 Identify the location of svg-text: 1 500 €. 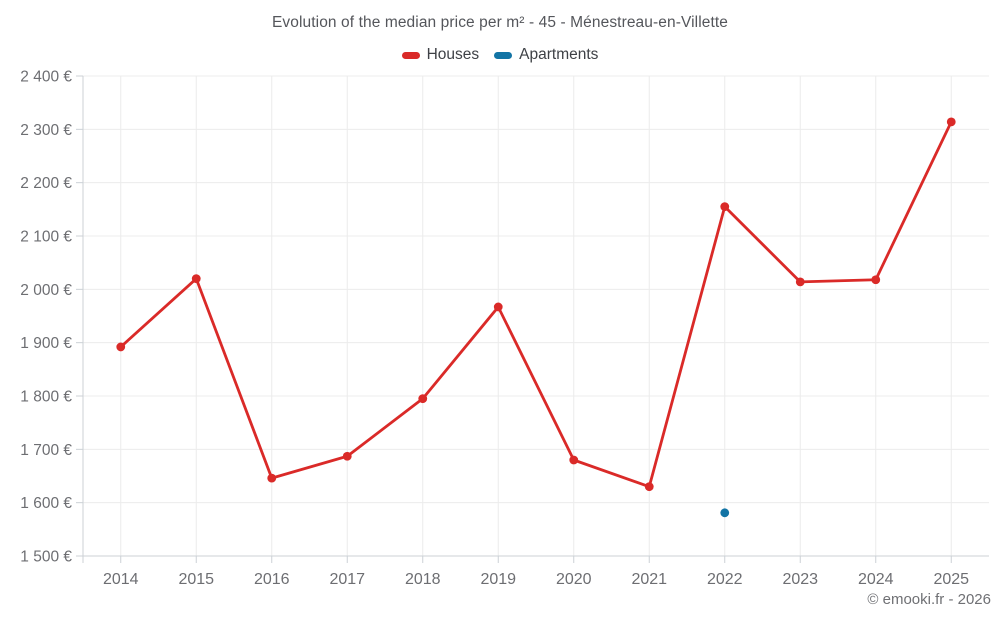
(46, 557).